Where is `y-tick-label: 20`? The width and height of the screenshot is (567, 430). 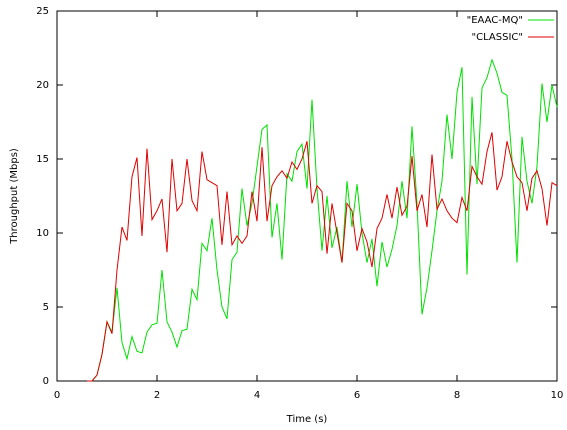 y-tick-label: 20 is located at coordinates (42, 85).